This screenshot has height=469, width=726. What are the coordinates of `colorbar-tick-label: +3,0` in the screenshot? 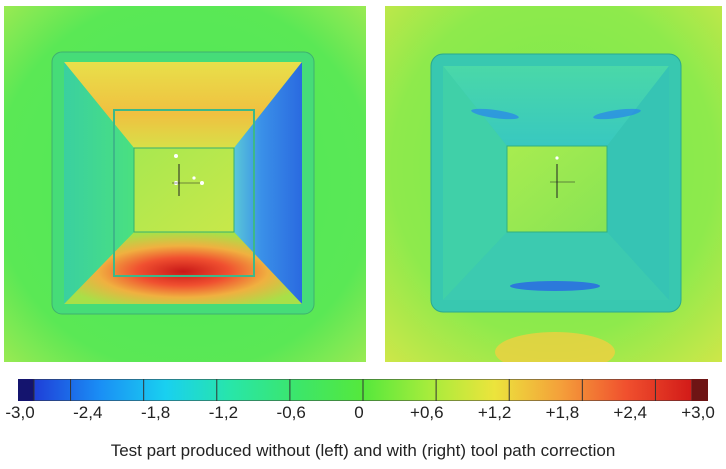 It's located at (698, 412).